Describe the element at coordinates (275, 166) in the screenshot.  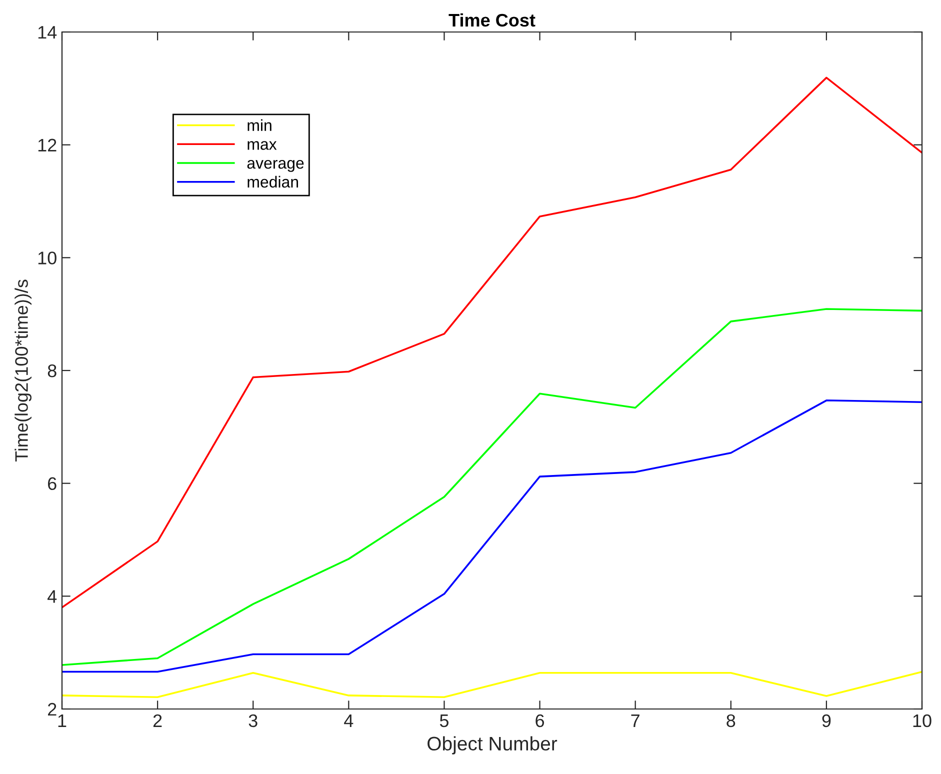
I see `legend-label: average` at that location.